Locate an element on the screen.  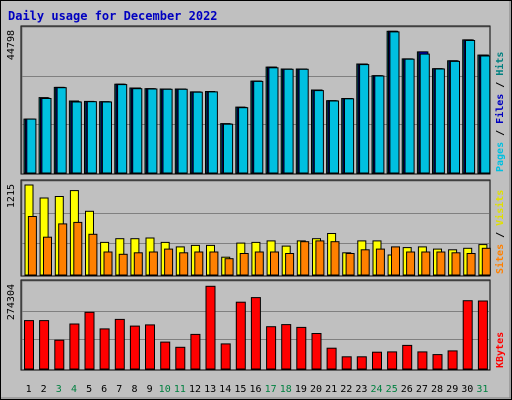
legend-entry: Sites is located at coordinates (500, 259).